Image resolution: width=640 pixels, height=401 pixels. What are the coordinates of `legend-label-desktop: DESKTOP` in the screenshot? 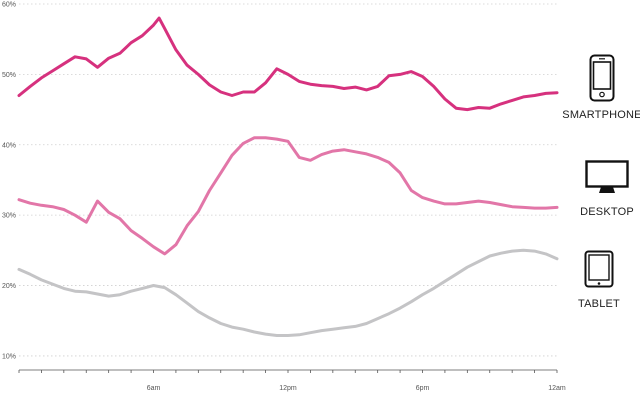 It's located at (607, 212).